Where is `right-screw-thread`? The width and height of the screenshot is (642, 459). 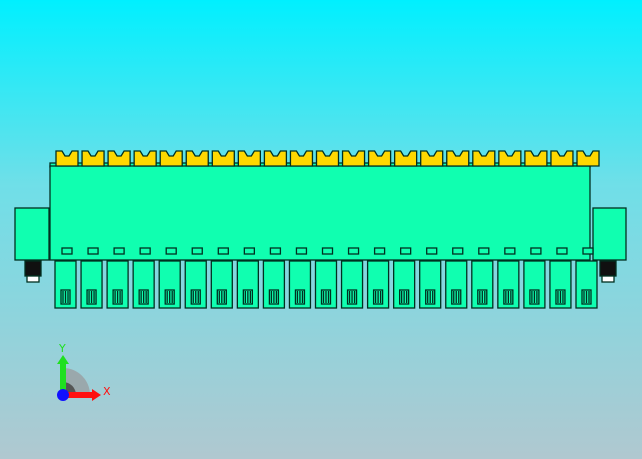
right-screw-thread is located at coordinates (608, 268).